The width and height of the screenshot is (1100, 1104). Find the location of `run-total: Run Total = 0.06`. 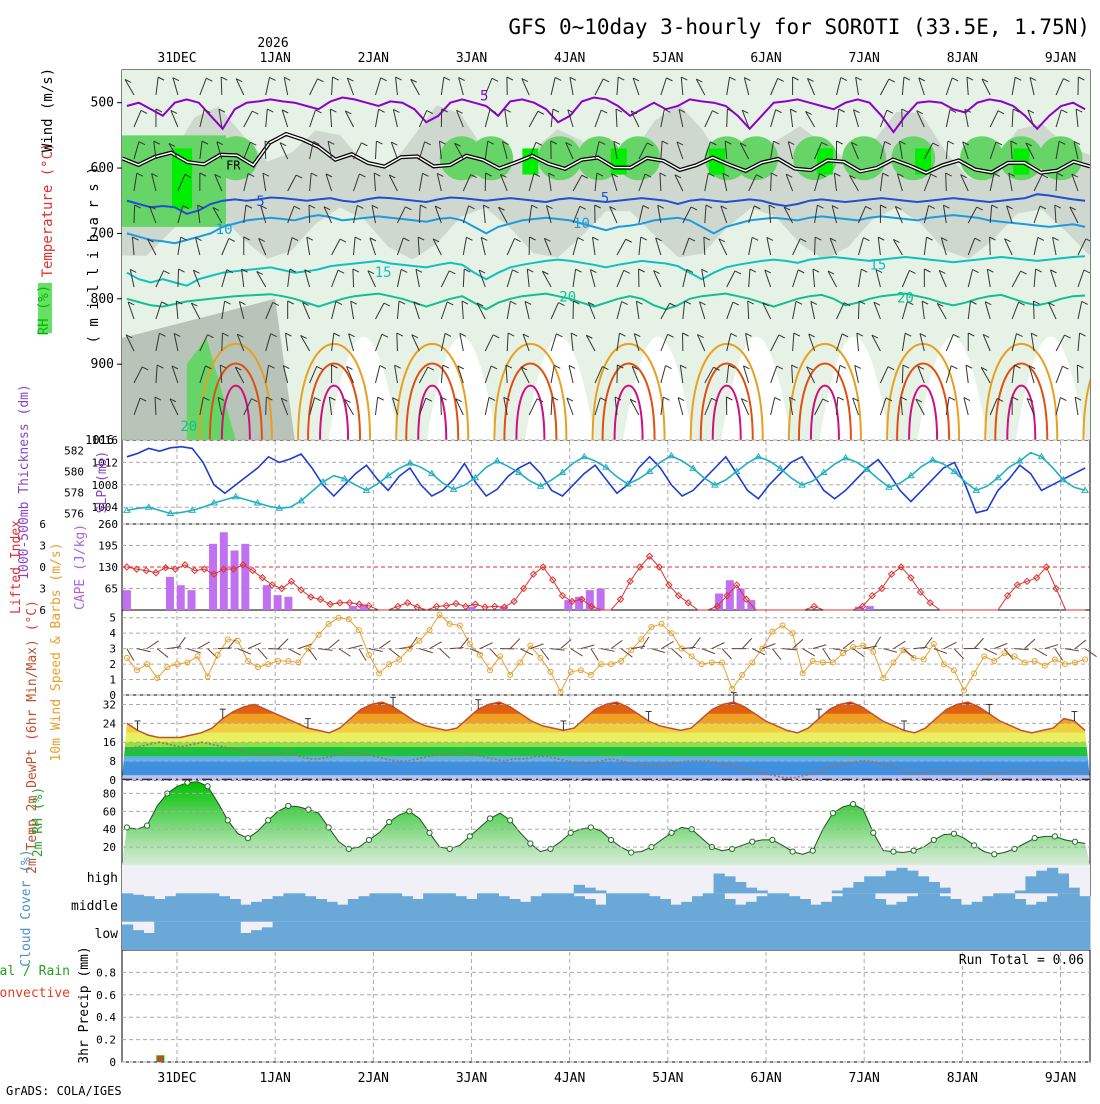

run-total: Run Total = 0.06 is located at coordinates (1021, 960).